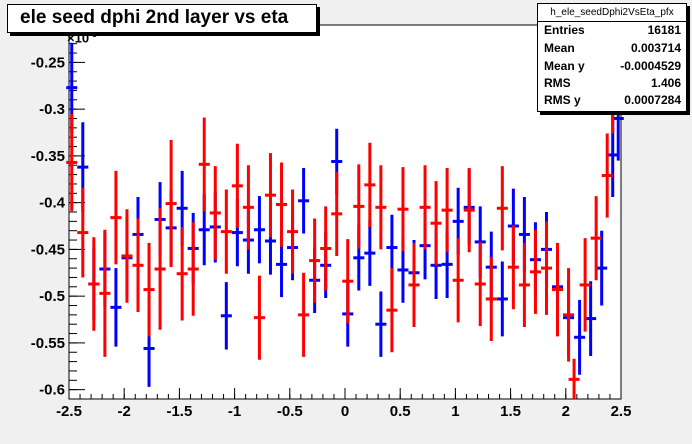 The width and height of the screenshot is (692, 444). I want to click on y-tick-label: -0.55, so click(48, 343).